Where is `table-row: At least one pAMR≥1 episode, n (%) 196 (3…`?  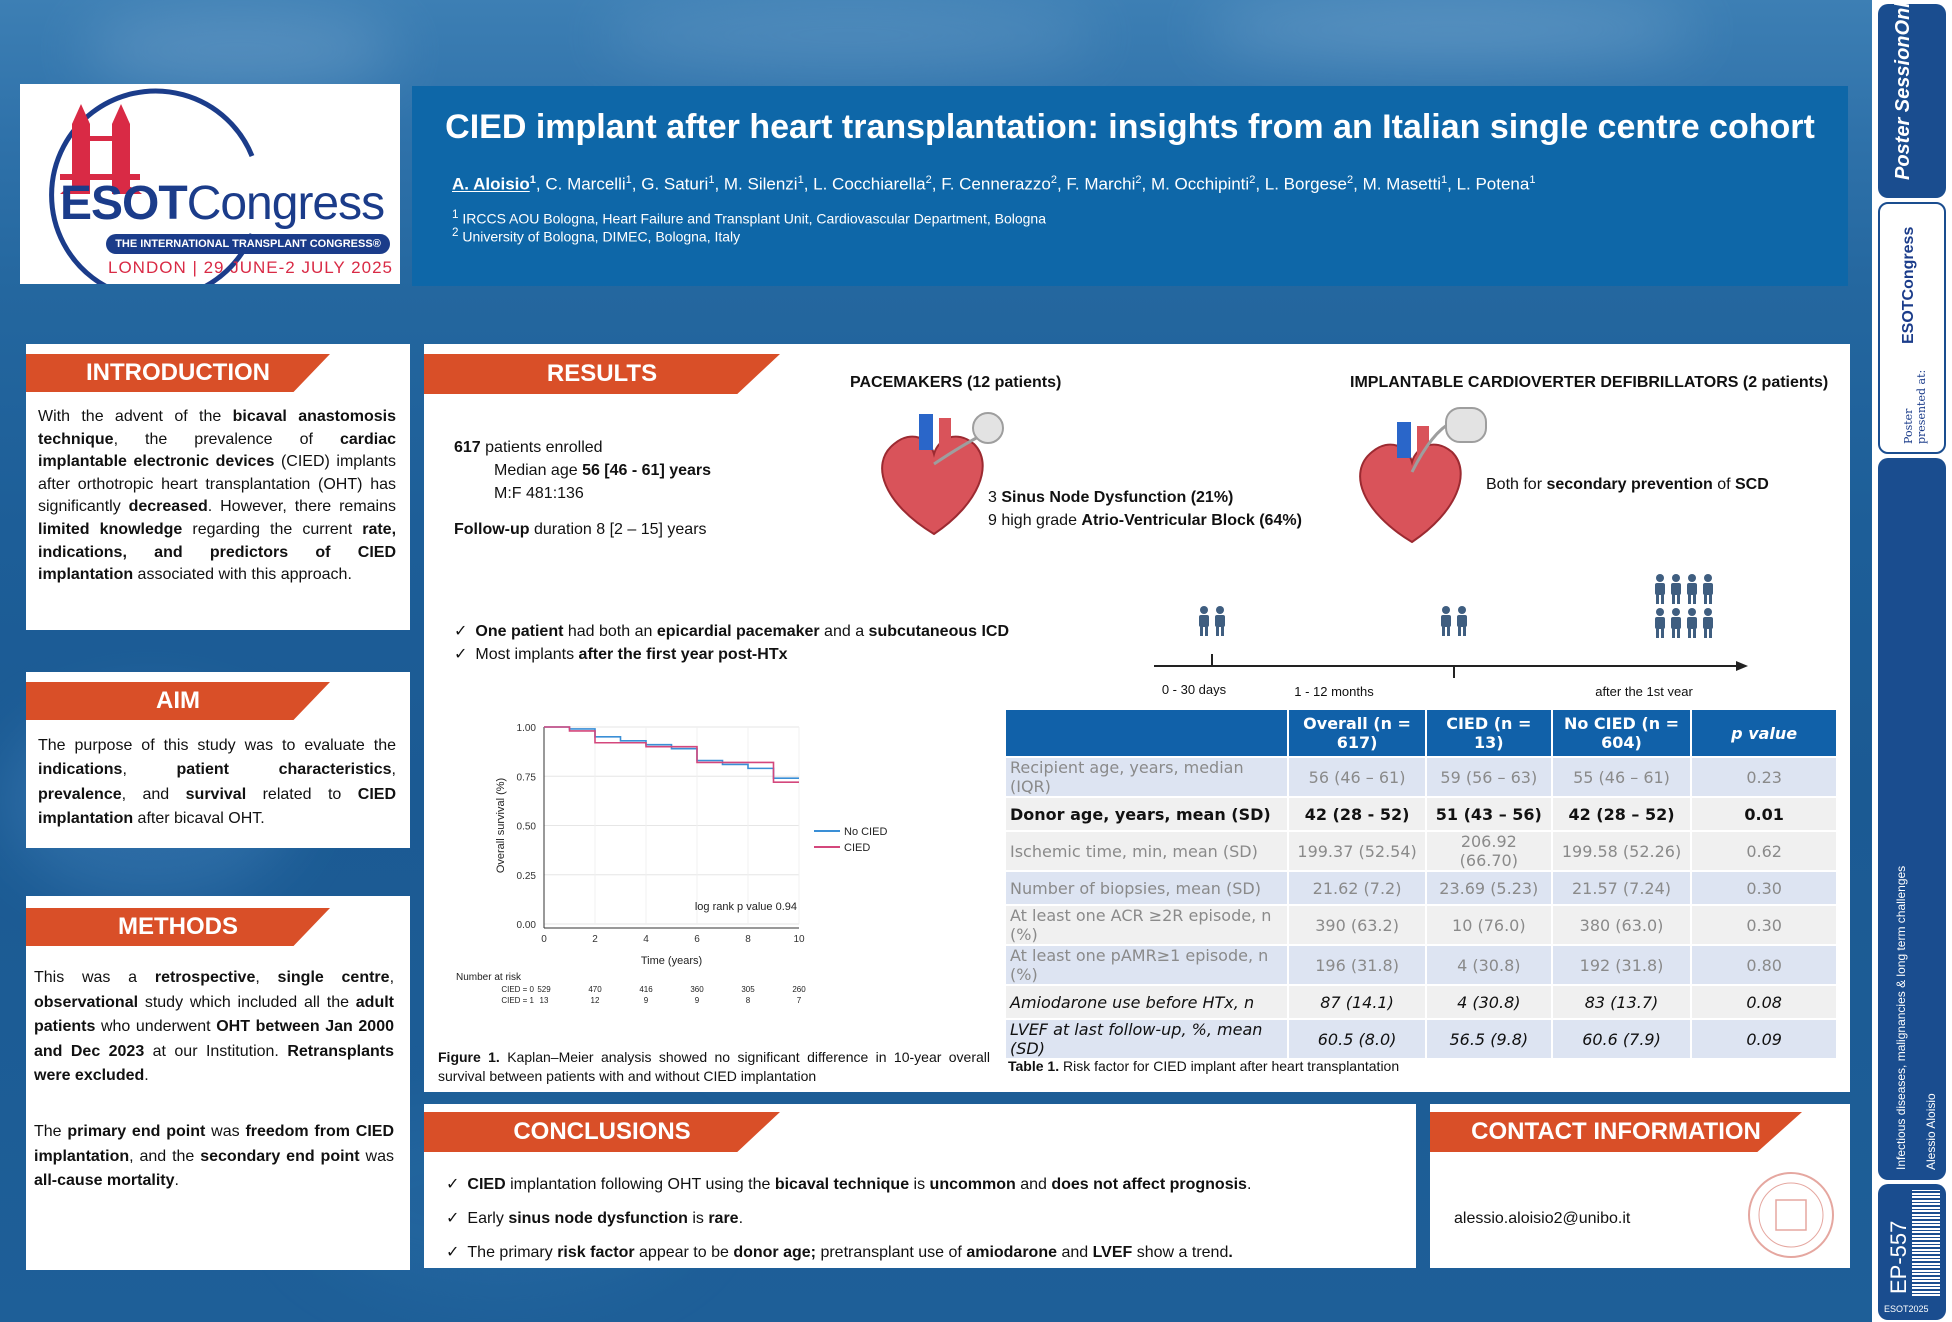 table-row: At least one pAMR≥1 episode, n (%) 196 (3… is located at coordinates (1420, 965).